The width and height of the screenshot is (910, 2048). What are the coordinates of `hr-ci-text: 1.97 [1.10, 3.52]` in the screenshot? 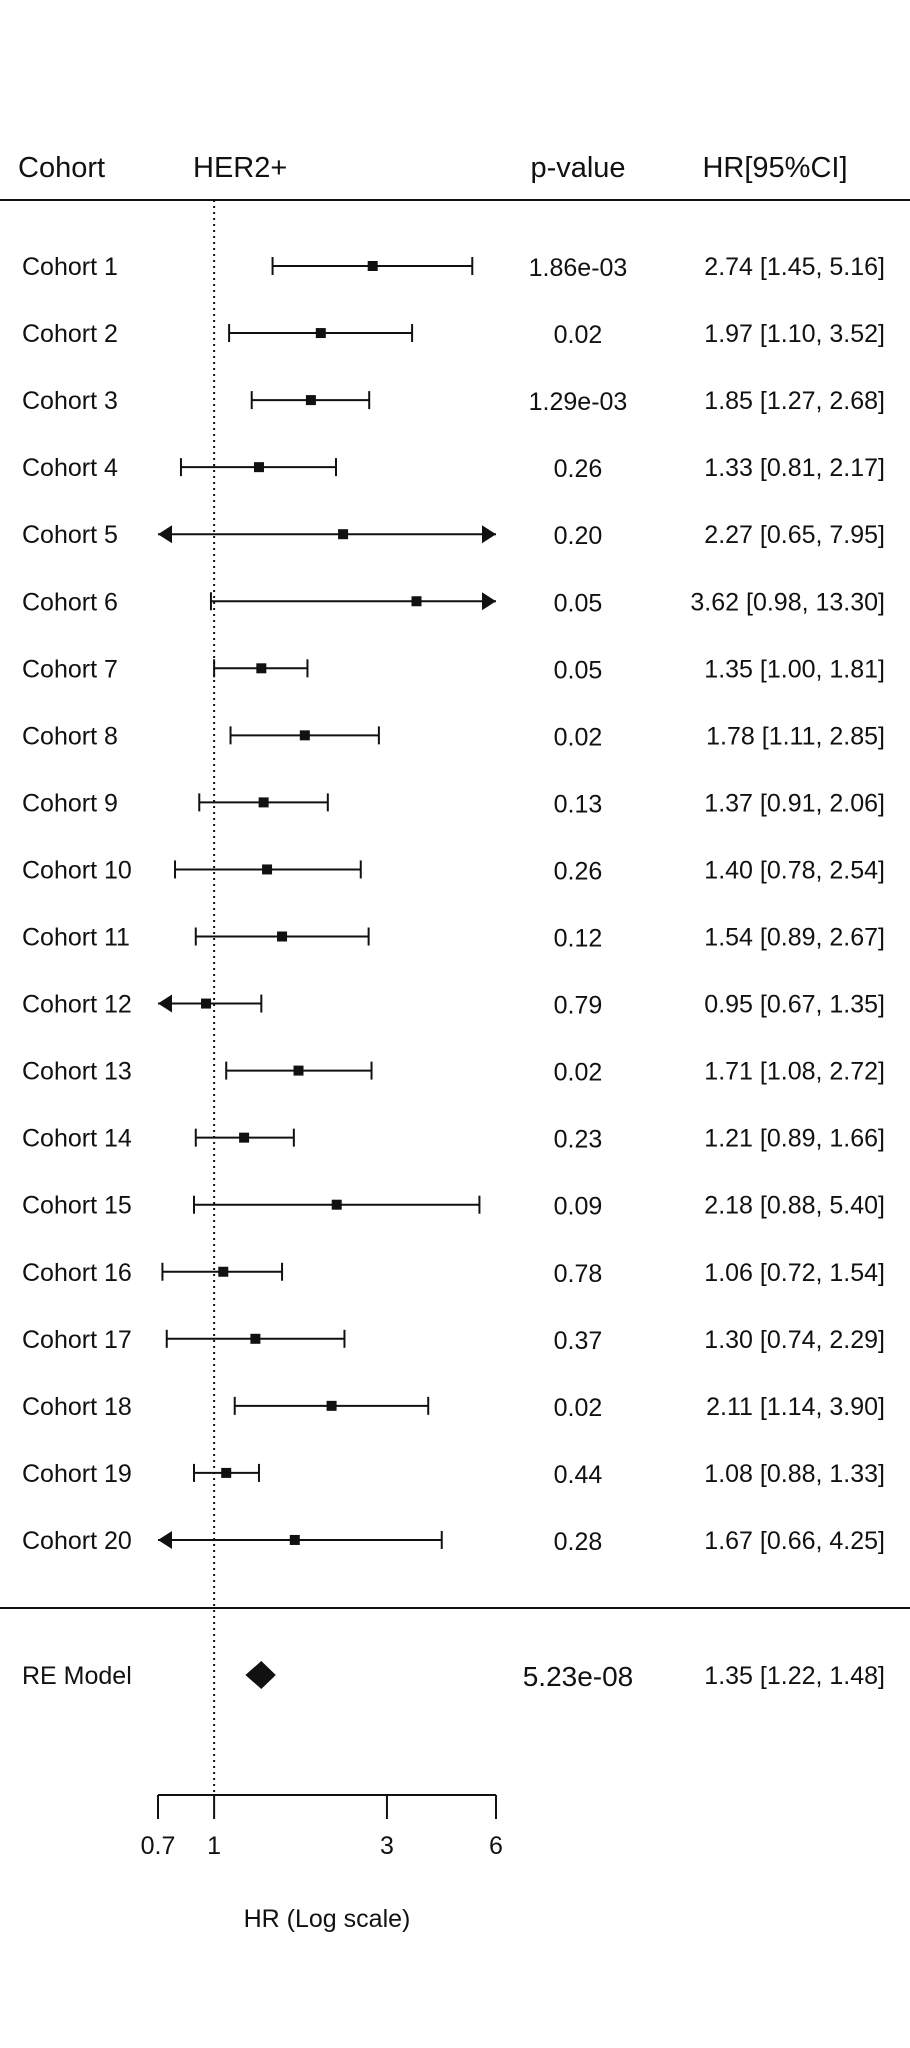 It's located at (794, 334).